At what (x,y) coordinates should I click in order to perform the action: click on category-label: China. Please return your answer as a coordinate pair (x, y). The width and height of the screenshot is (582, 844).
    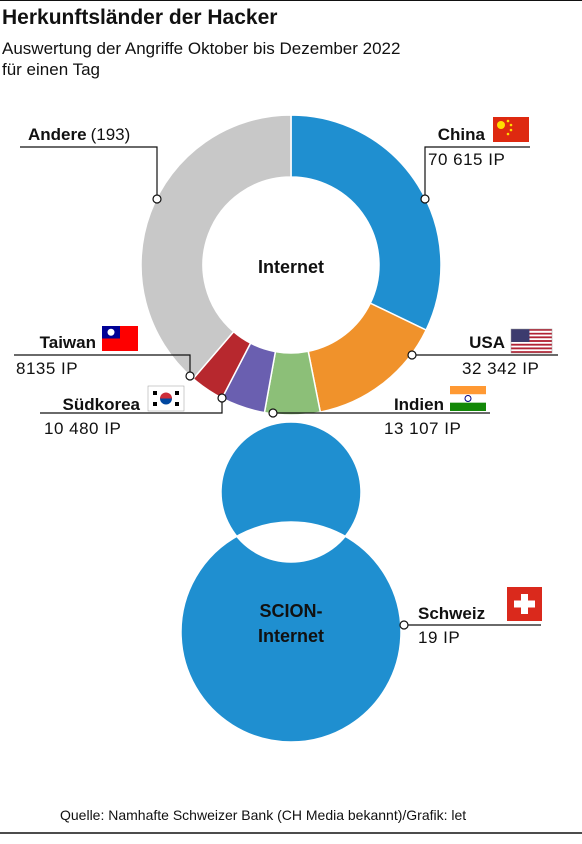
    Looking at the image, I should click on (462, 134).